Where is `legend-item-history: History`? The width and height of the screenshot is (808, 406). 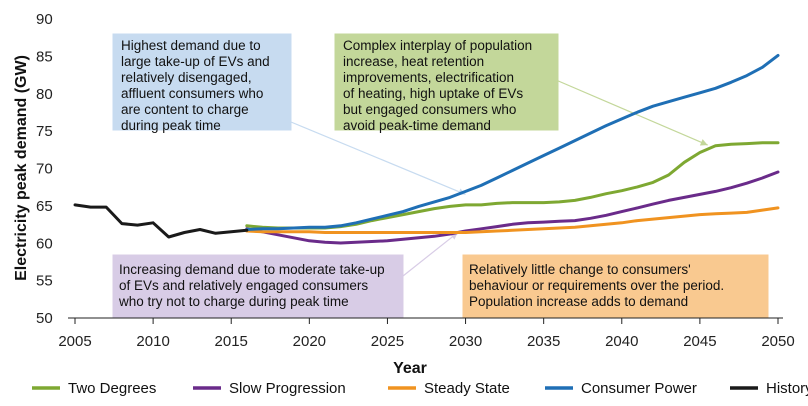
legend-item-history: History is located at coordinates (769, 388).